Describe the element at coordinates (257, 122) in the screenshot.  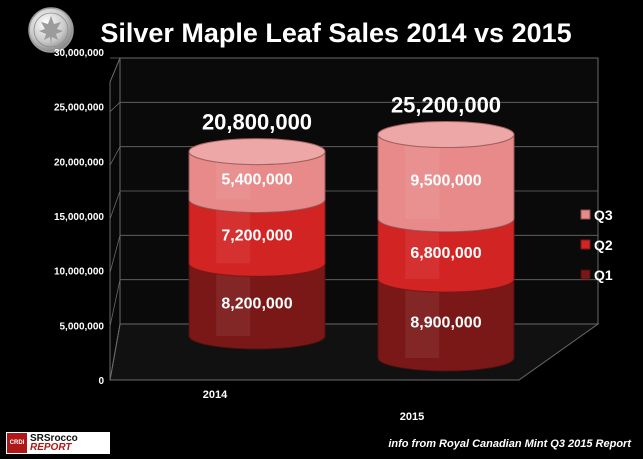
I see `total-label: 20,800,000` at that location.